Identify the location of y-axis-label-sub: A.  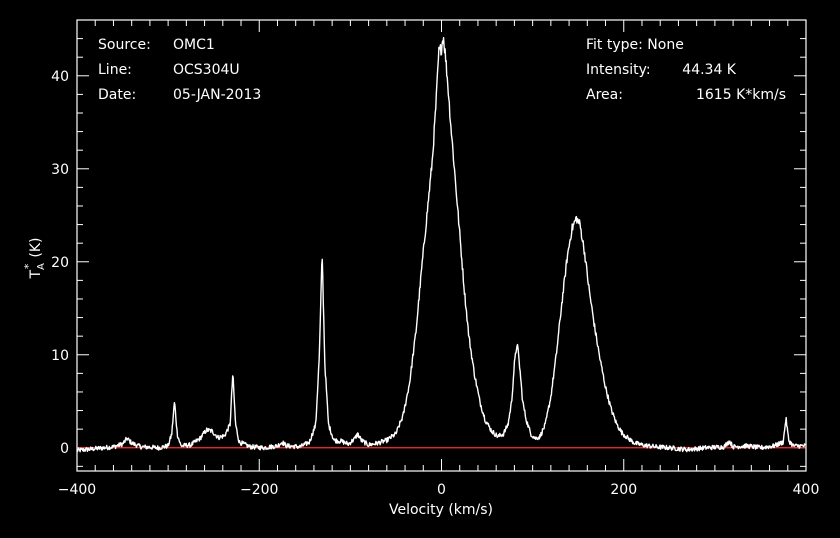
(41, 266).